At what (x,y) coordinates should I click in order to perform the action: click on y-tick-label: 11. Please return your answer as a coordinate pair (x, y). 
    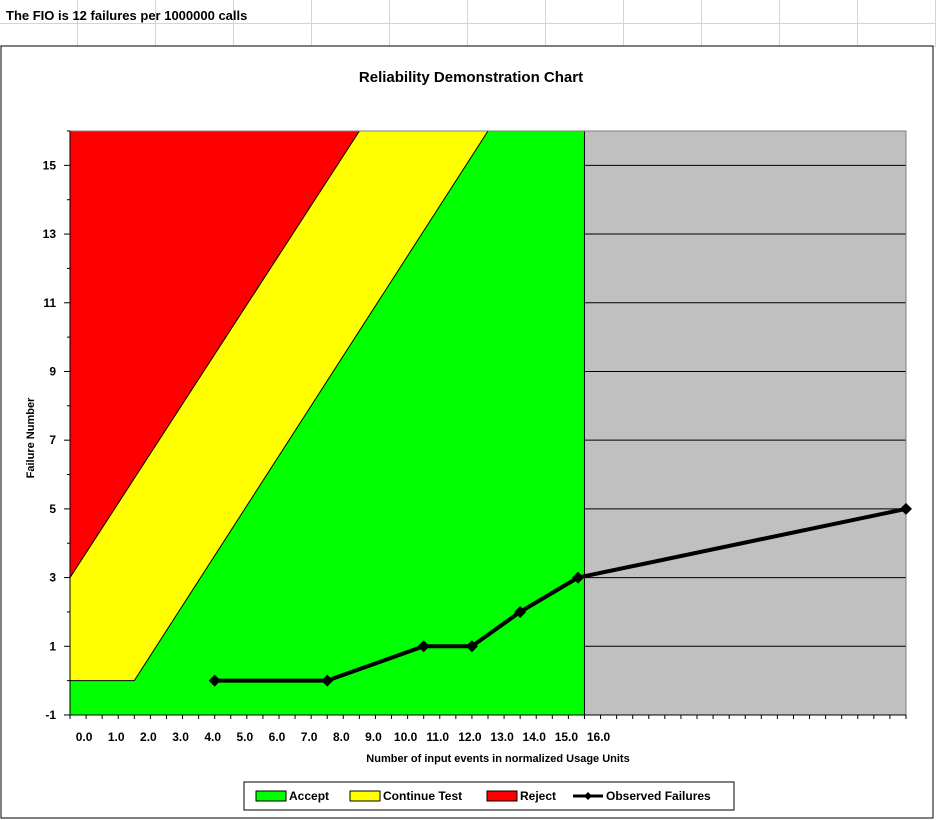
    Looking at the image, I should click on (49, 303).